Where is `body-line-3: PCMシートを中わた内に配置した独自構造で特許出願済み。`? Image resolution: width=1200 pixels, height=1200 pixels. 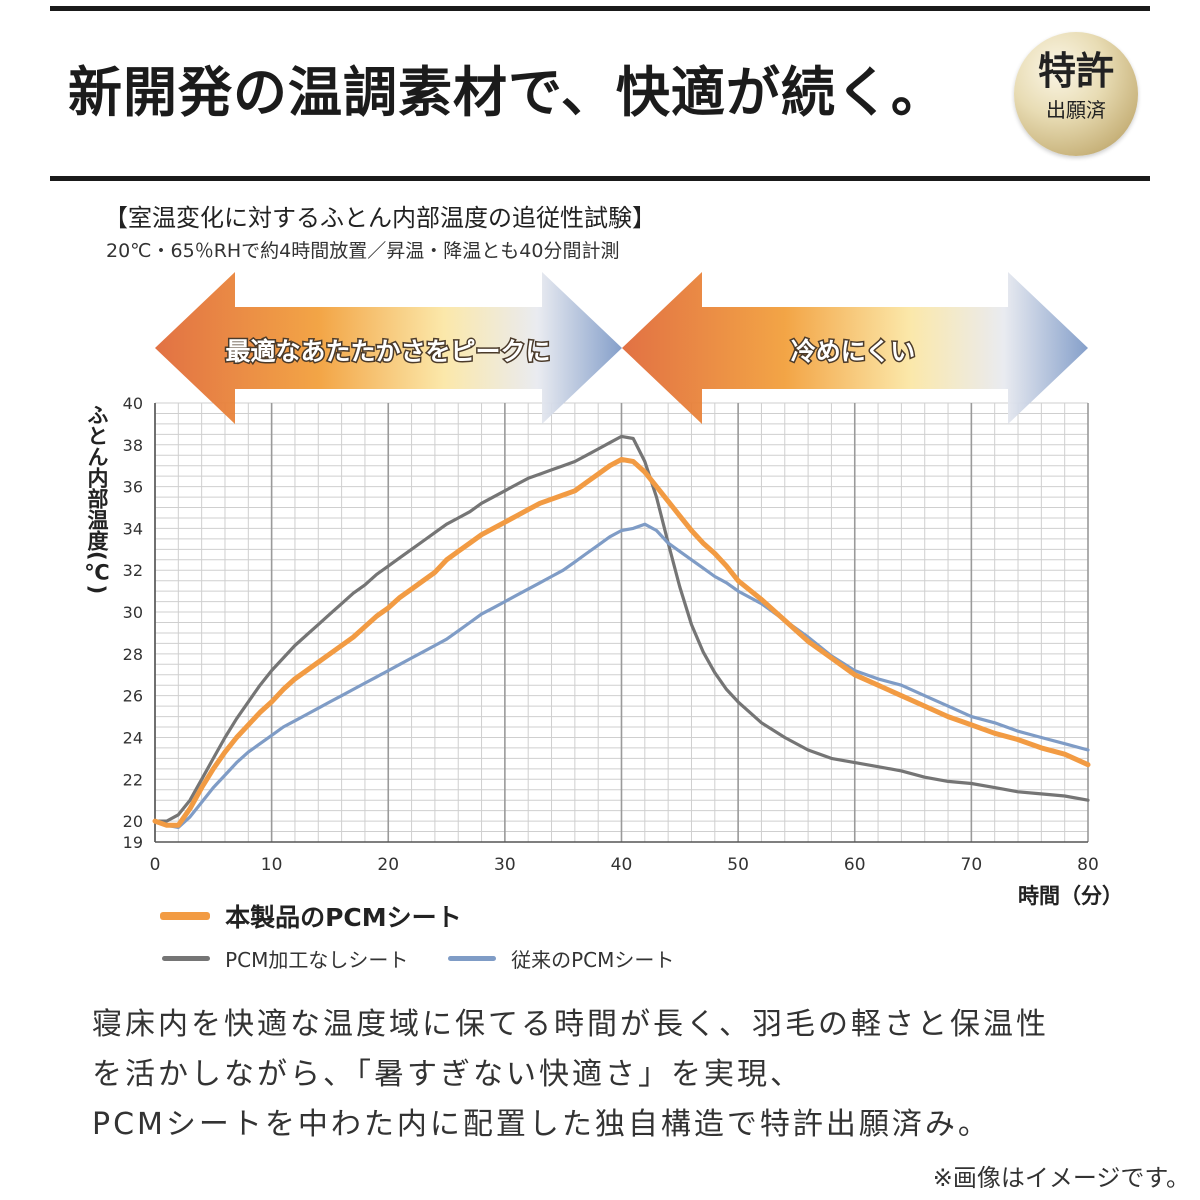
body-line-3: PCMシートを中わた内に配置した独自構造で特許出願済み。 is located at coordinates (541, 1124).